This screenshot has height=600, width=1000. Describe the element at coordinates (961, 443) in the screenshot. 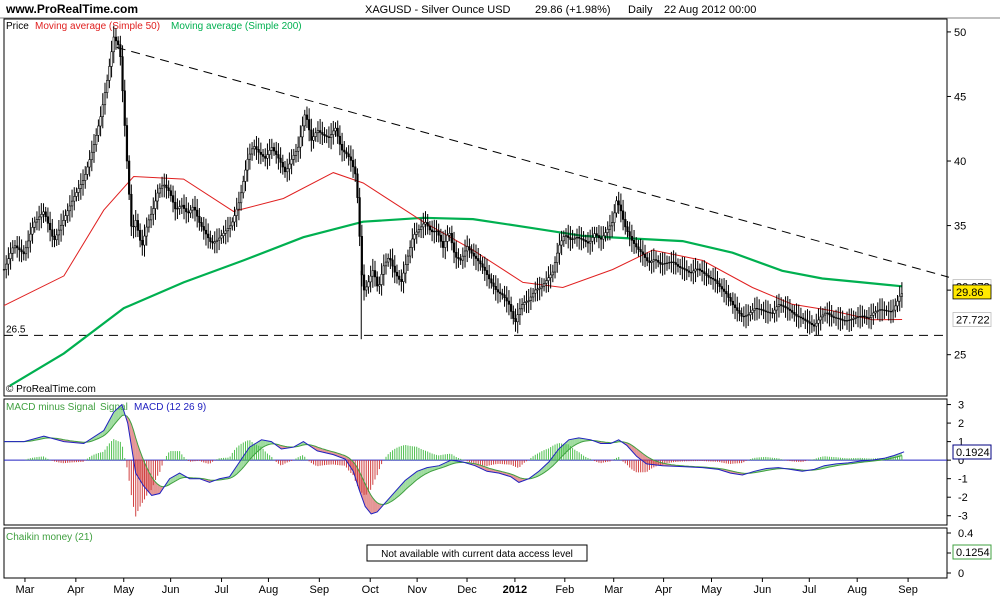

I see `macd-y-tick-label: 1` at that location.